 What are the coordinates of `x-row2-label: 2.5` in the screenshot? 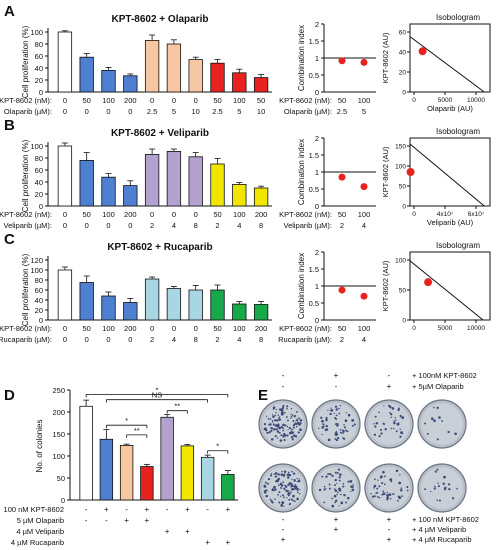 It's located at (152, 111).